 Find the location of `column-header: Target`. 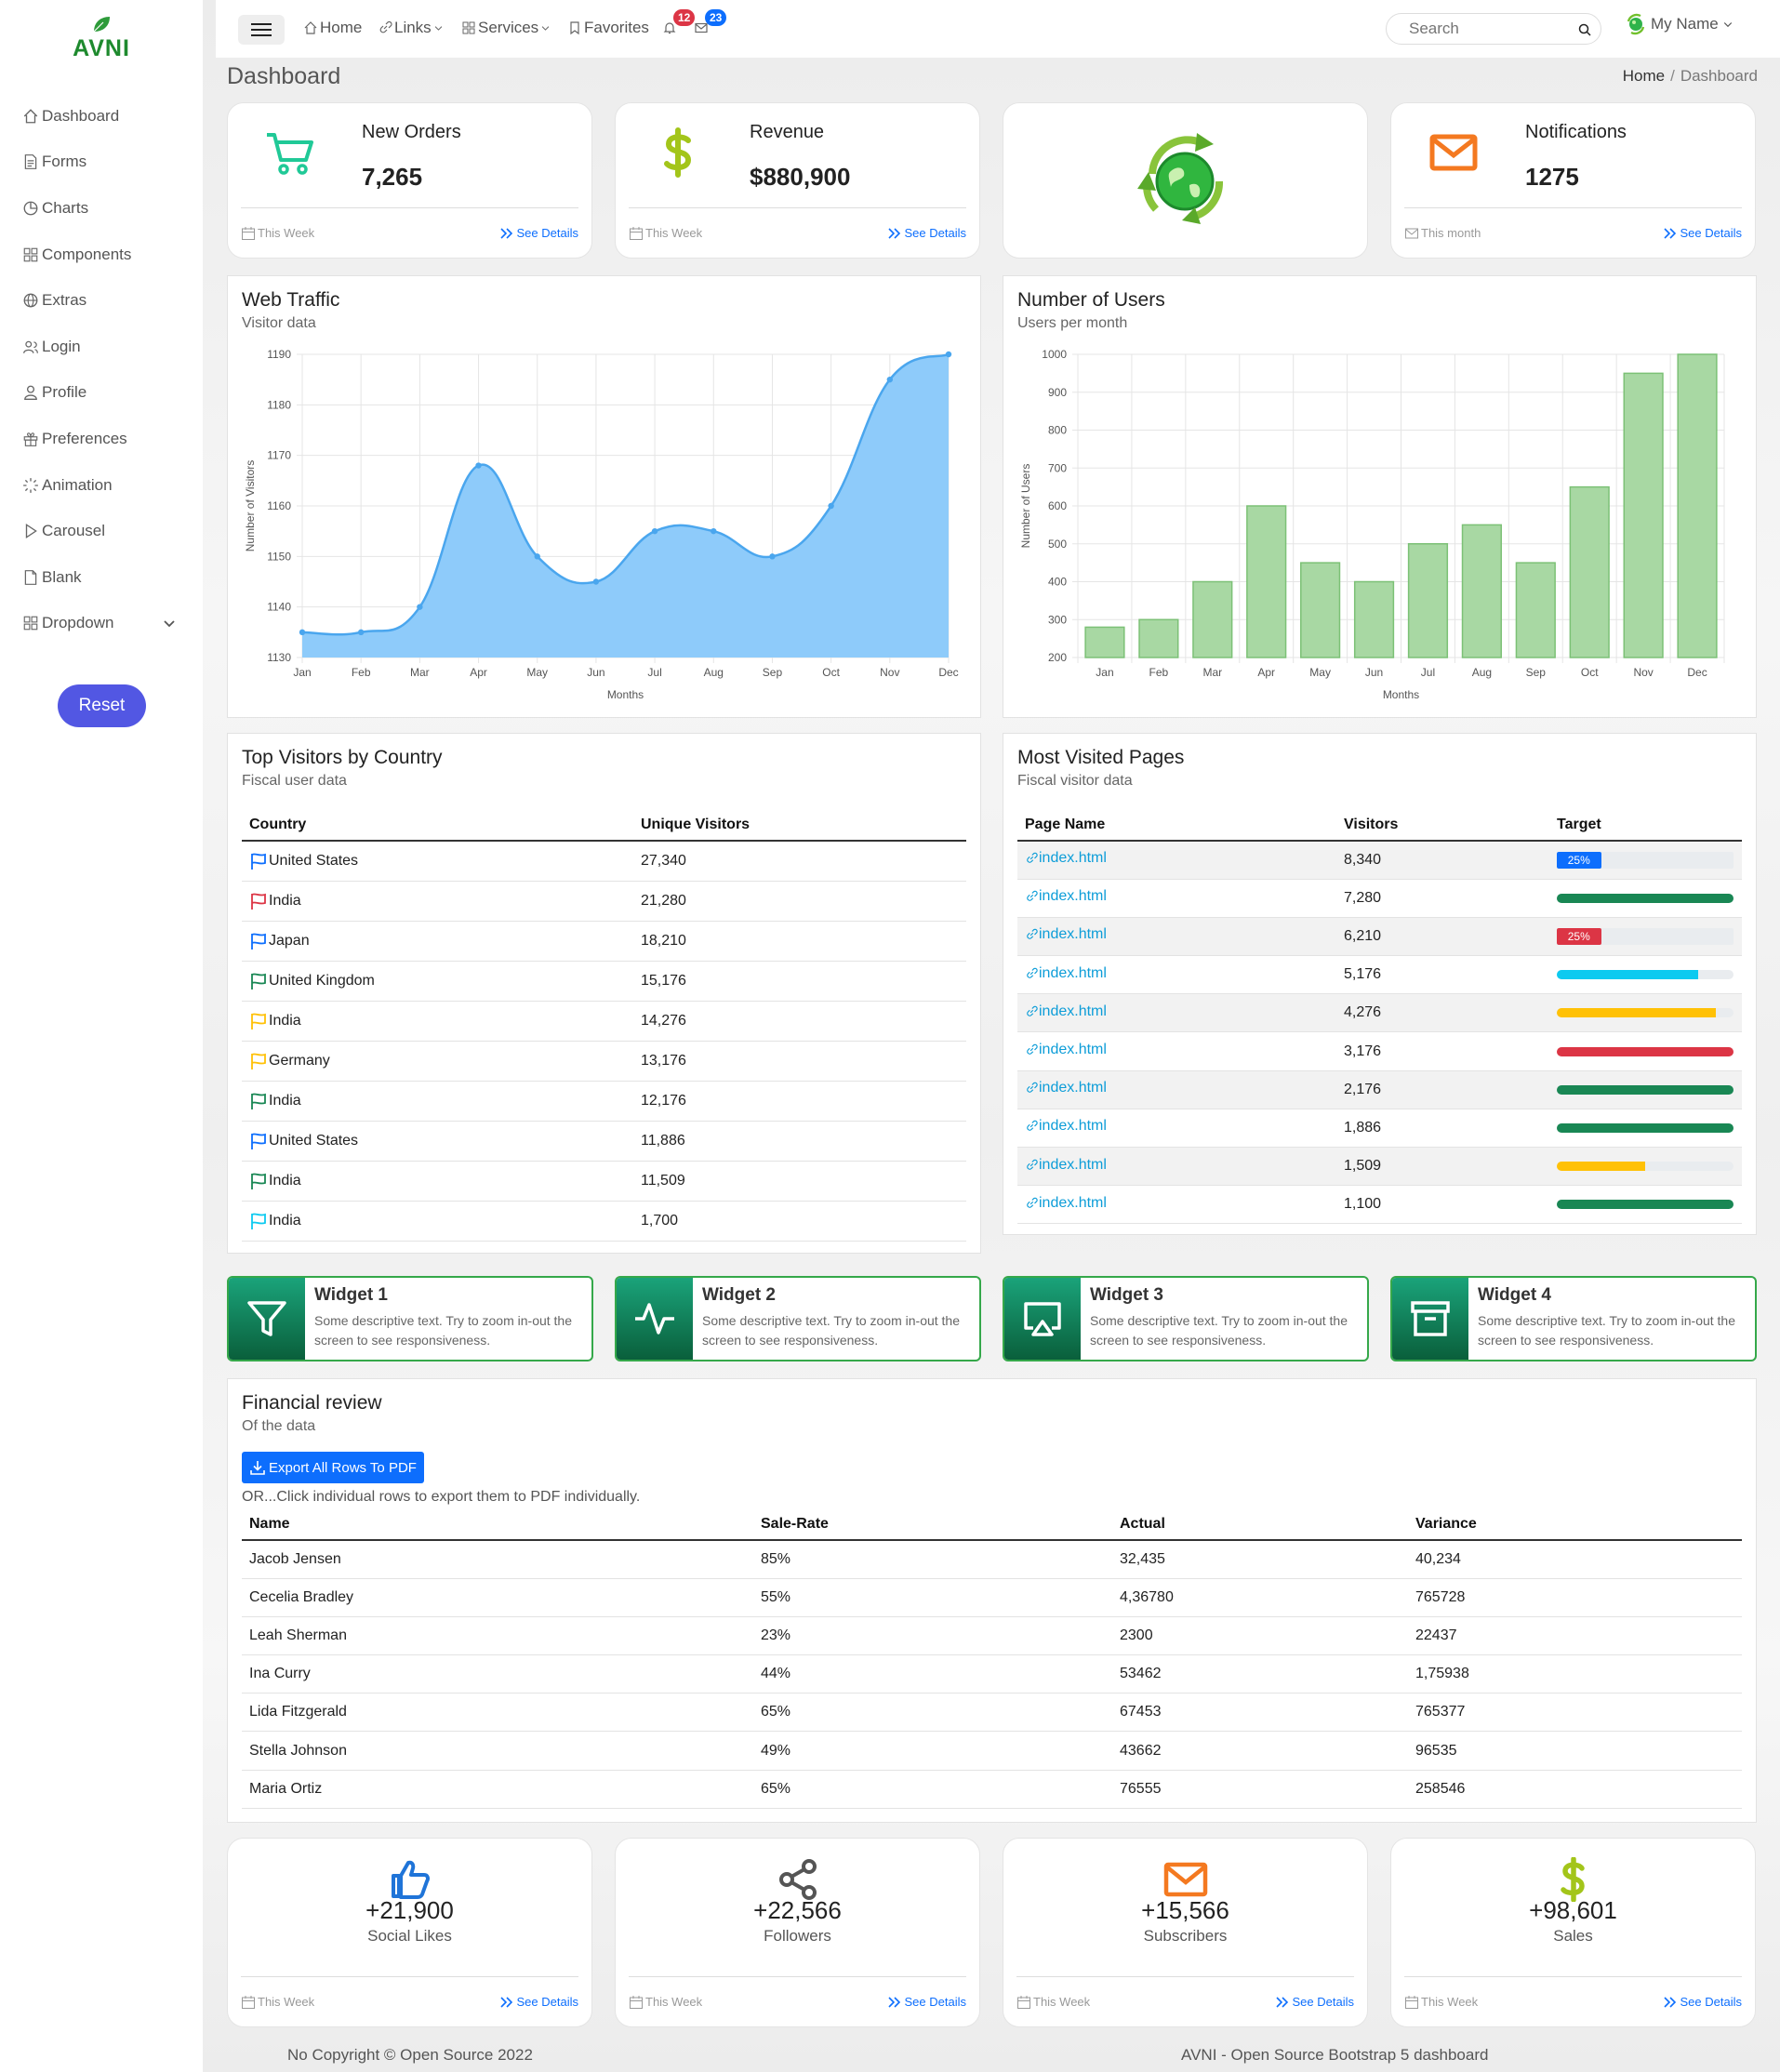

column-header: Target is located at coordinates (1645, 826).